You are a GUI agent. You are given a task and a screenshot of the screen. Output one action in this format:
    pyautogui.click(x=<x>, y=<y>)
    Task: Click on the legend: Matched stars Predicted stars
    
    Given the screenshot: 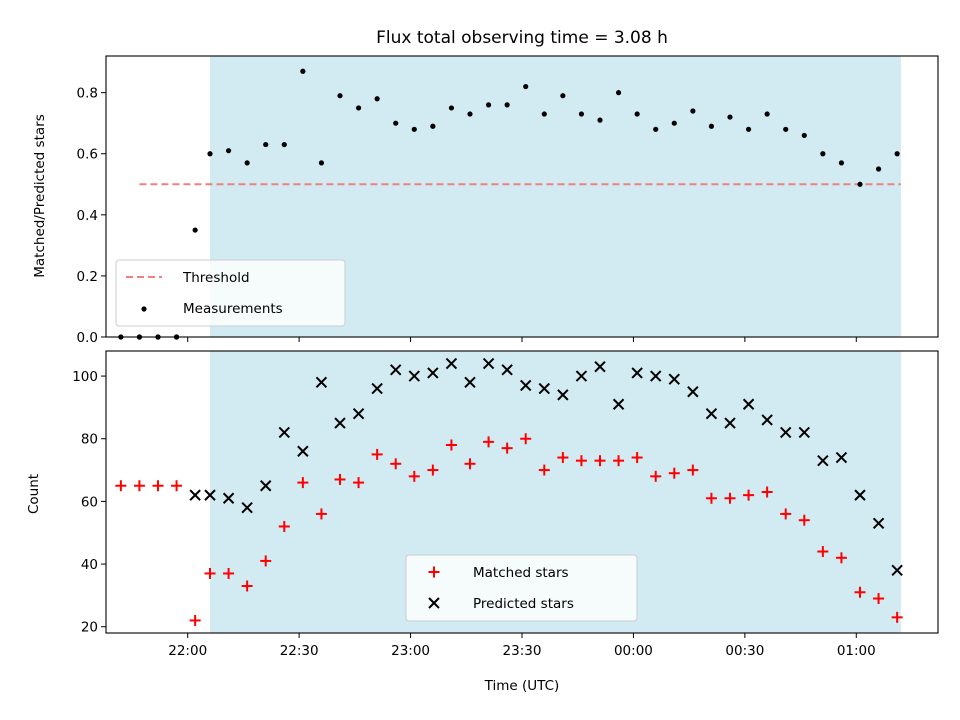 What is the action you would take?
    pyautogui.click(x=521, y=588)
    